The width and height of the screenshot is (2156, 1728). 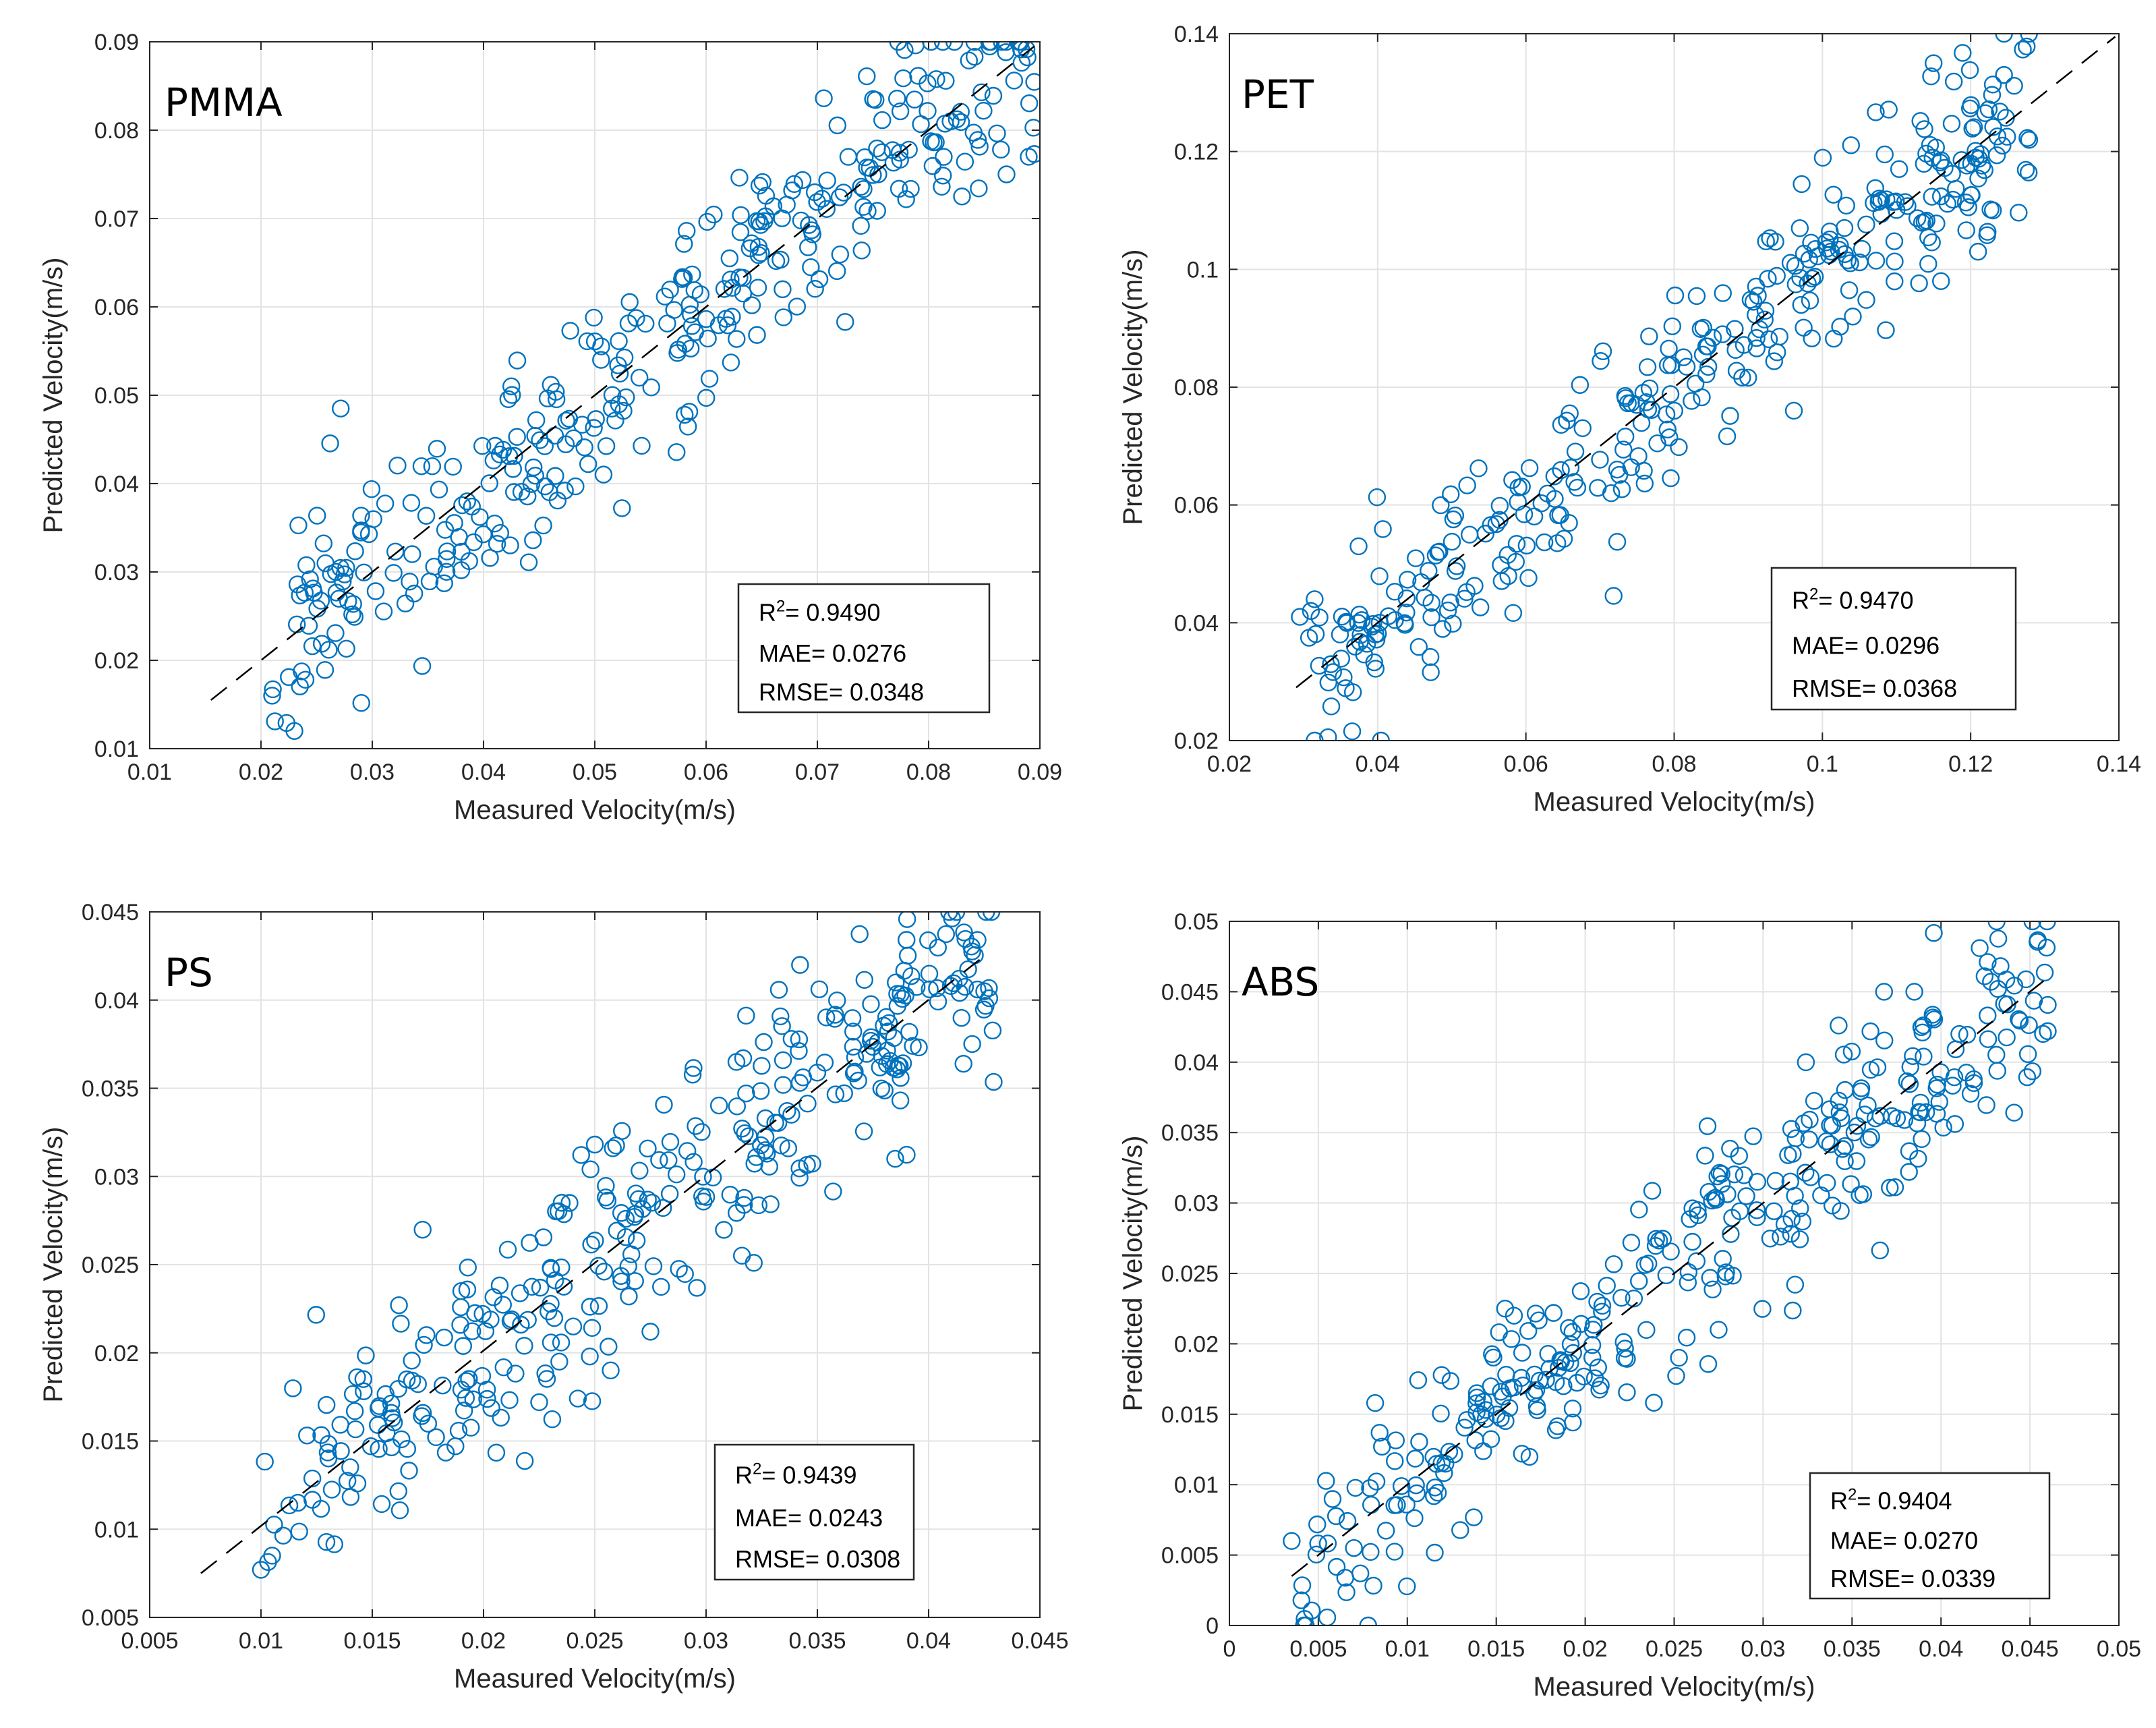 What do you see at coordinates (817, 1641) in the screenshot?
I see `x-tick-label: 0.035` at bounding box center [817, 1641].